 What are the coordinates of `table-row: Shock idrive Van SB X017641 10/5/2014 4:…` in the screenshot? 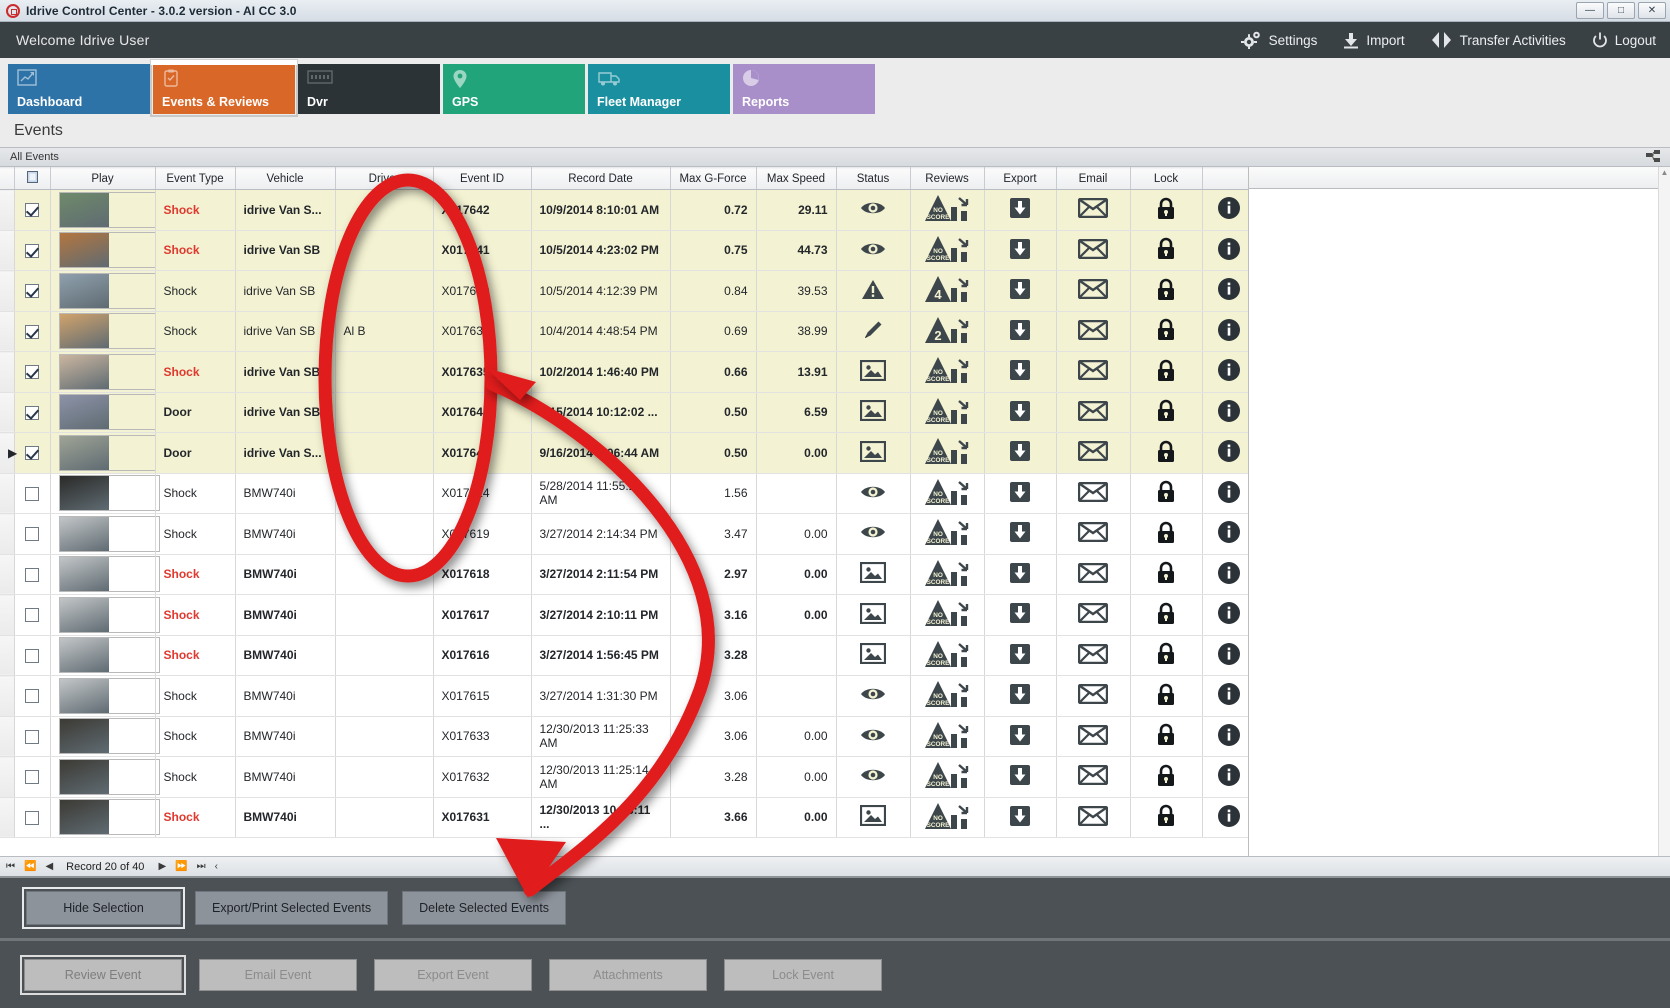 It's located at (624, 250).